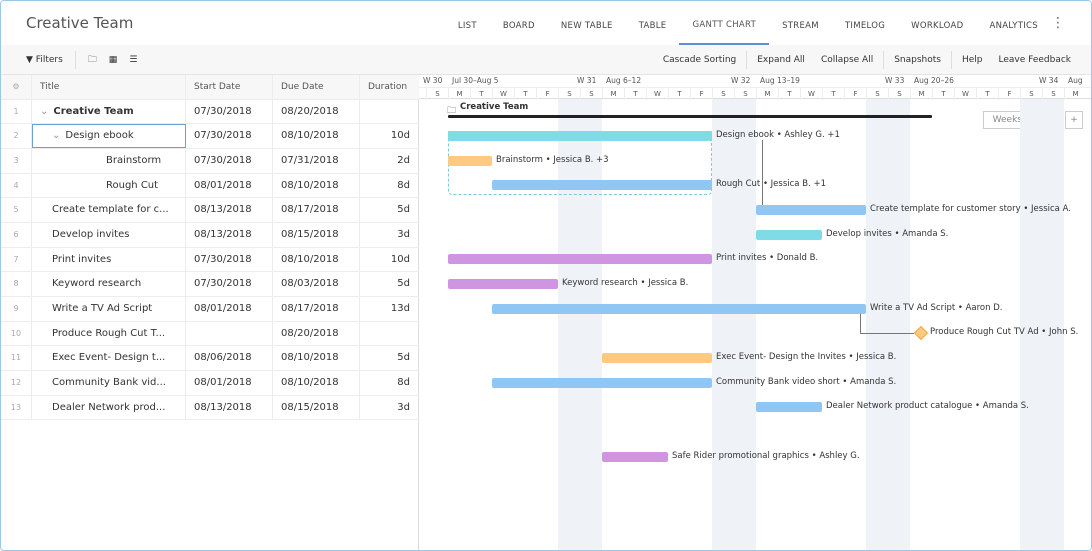 The width and height of the screenshot is (1092, 551). I want to click on tab-table: TABLE, so click(652, 26).